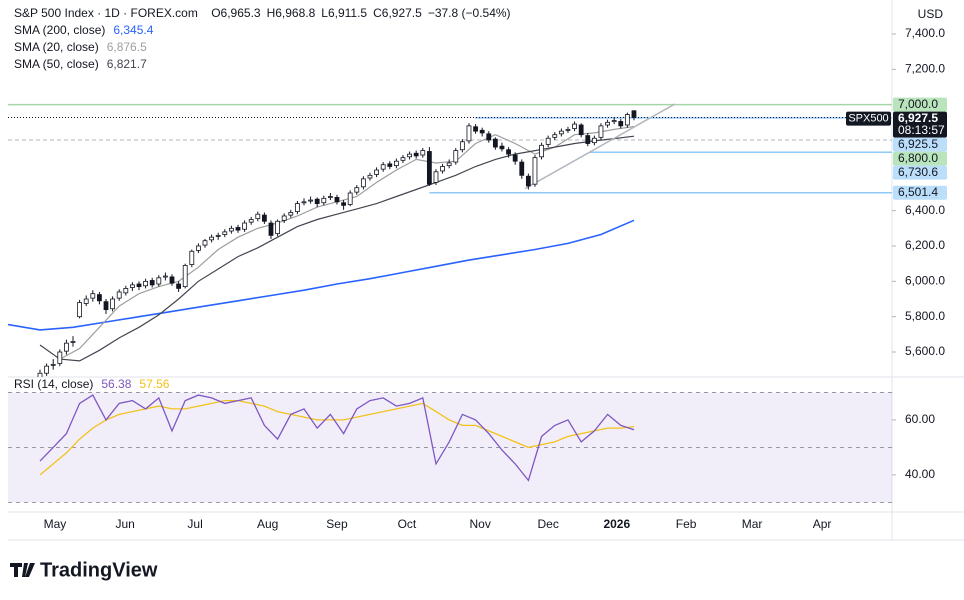 The height and width of the screenshot is (600, 964). I want to click on rsi-y-tick-label: 40.00, so click(920, 474).